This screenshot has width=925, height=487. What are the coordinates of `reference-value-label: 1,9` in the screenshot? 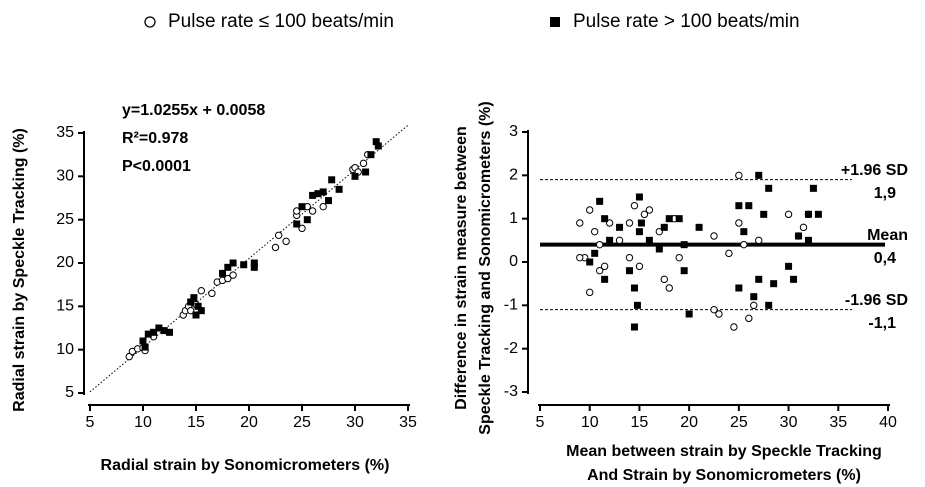 It's located at (885, 193).